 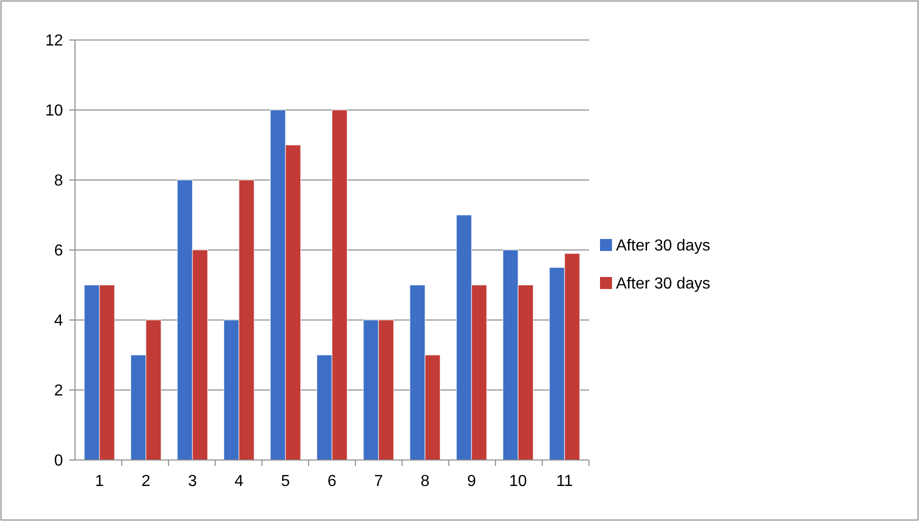 What do you see at coordinates (564, 481) in the screenshot?
I see `x-tick-label: 11` at bounding box center [564, 481].